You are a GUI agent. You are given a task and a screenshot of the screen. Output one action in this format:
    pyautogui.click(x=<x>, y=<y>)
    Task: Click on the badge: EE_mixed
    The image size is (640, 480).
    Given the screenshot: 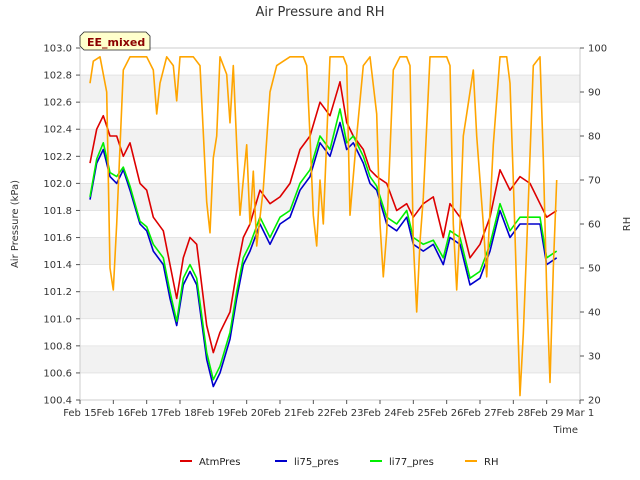 What is the action you would take?
    pyautogui.click(x=115, y=41)
    